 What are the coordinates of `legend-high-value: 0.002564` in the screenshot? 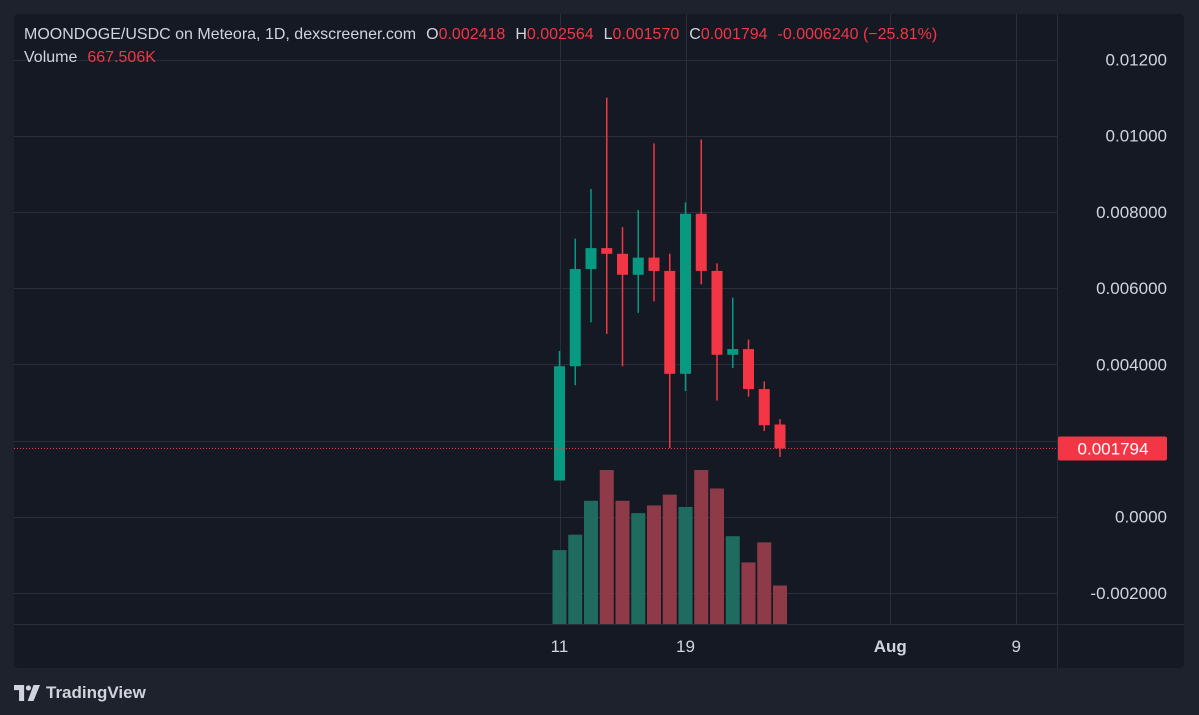 It's located at (560, 34).